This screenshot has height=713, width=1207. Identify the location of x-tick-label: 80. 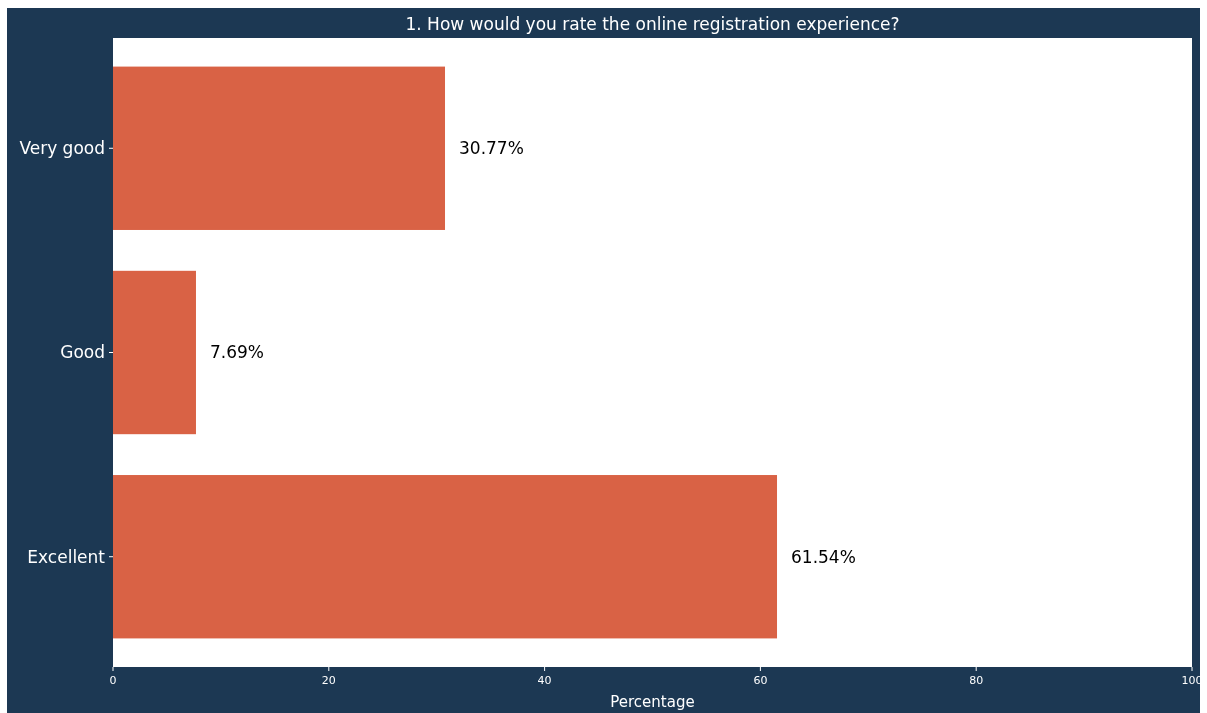
(976, 680).